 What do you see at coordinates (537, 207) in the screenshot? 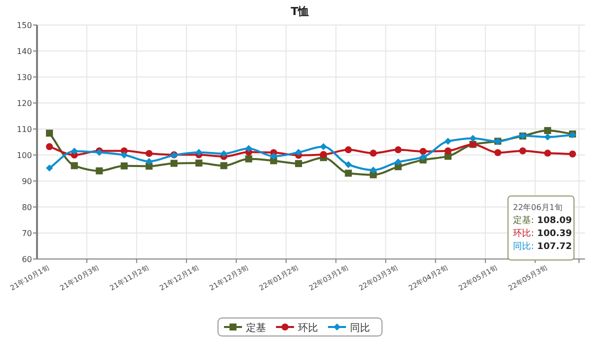
I see `annotation: 22年06月1旬` at bounding box center [537, 207].